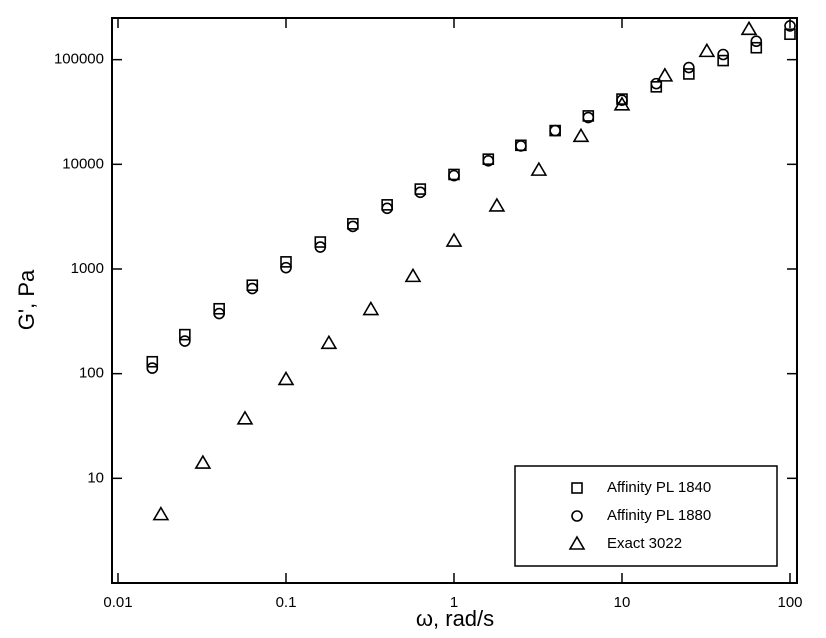 This screenshot has height=638, width=826. I want to click on x-axis-label: ω, rad/s, so click(455, 618).